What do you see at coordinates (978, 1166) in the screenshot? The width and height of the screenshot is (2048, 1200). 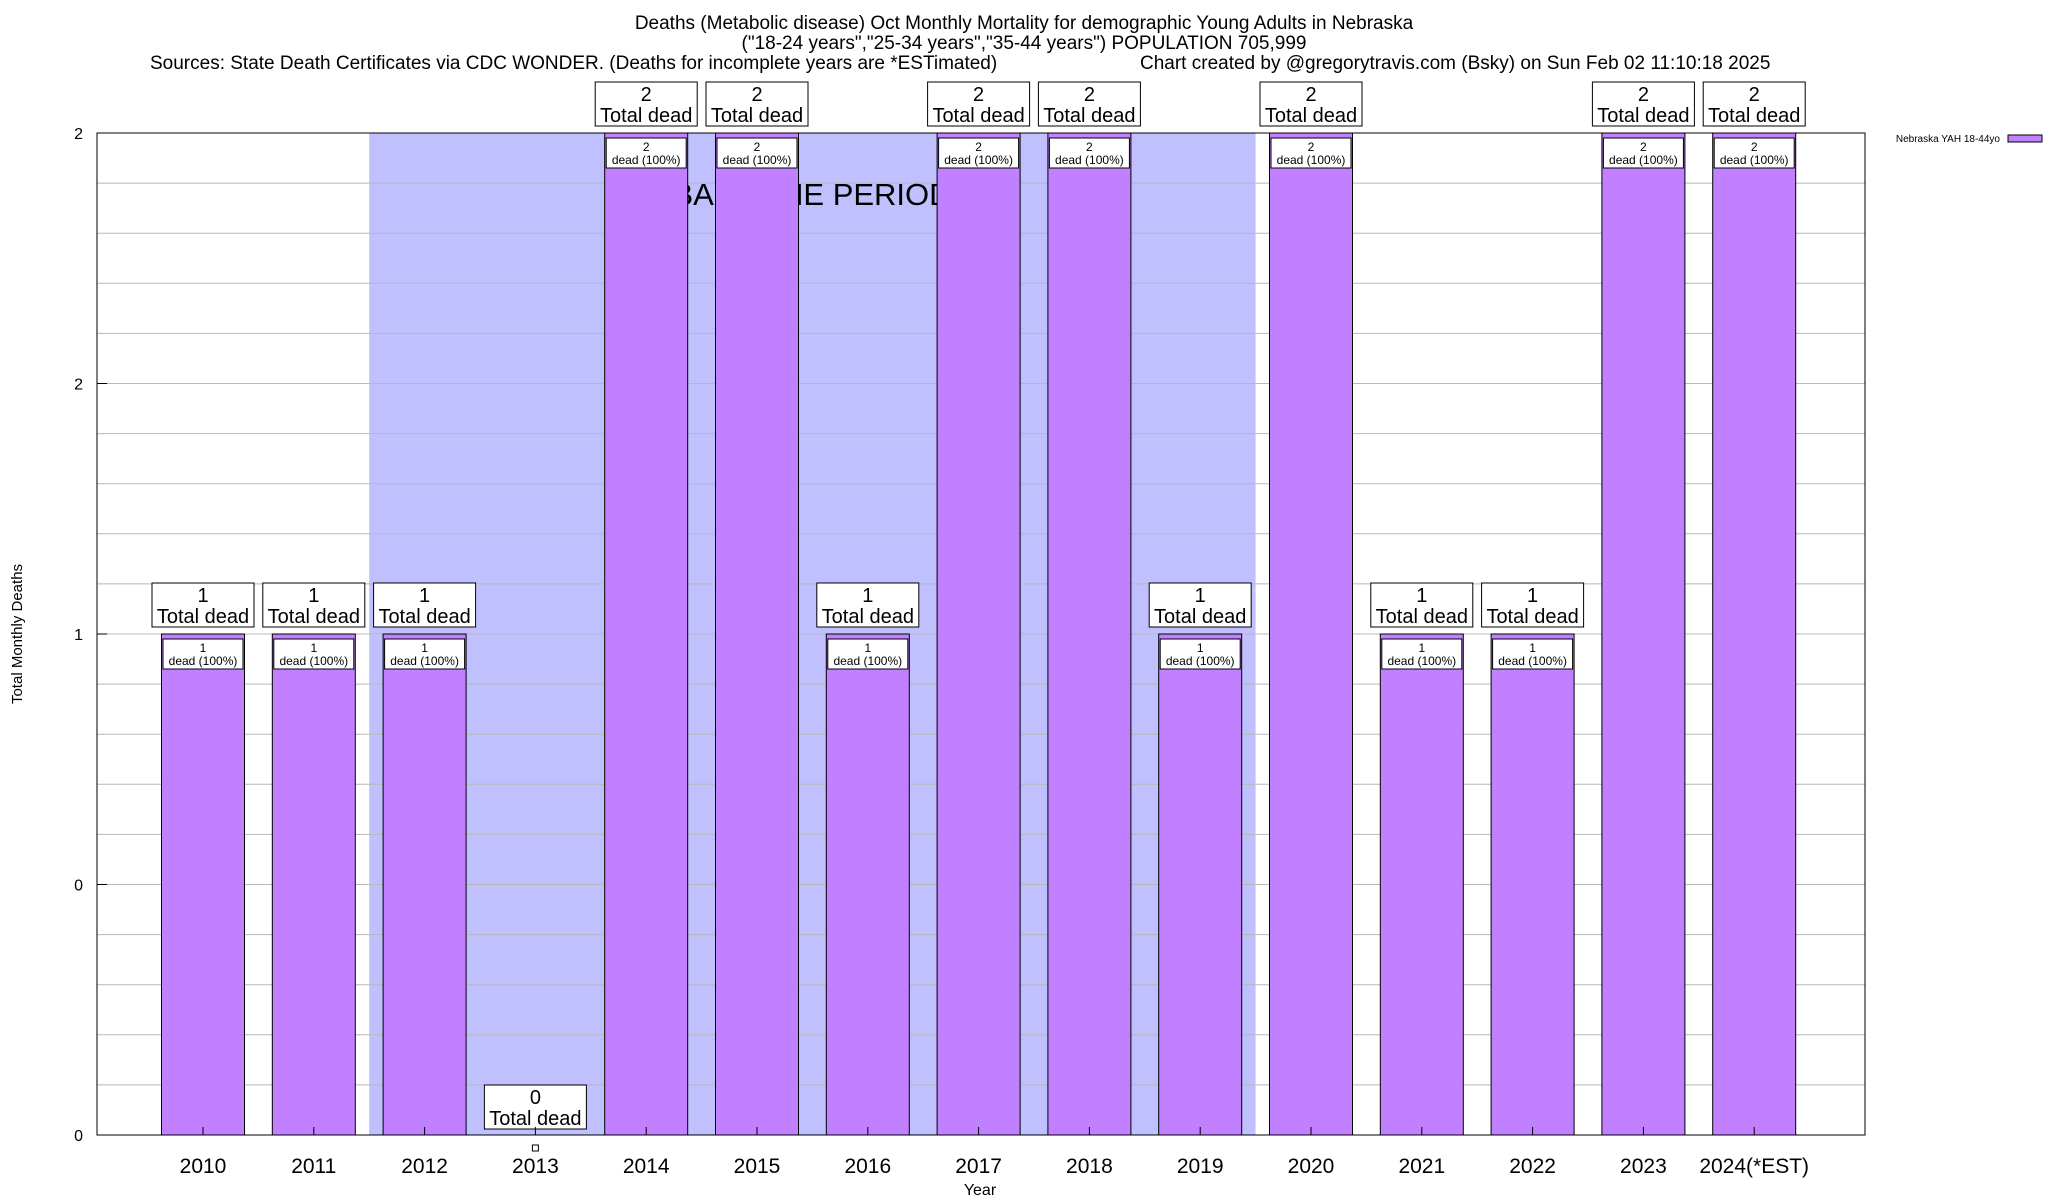 I see `x-tick-label: 2017` at bounding box center [978, 1166].